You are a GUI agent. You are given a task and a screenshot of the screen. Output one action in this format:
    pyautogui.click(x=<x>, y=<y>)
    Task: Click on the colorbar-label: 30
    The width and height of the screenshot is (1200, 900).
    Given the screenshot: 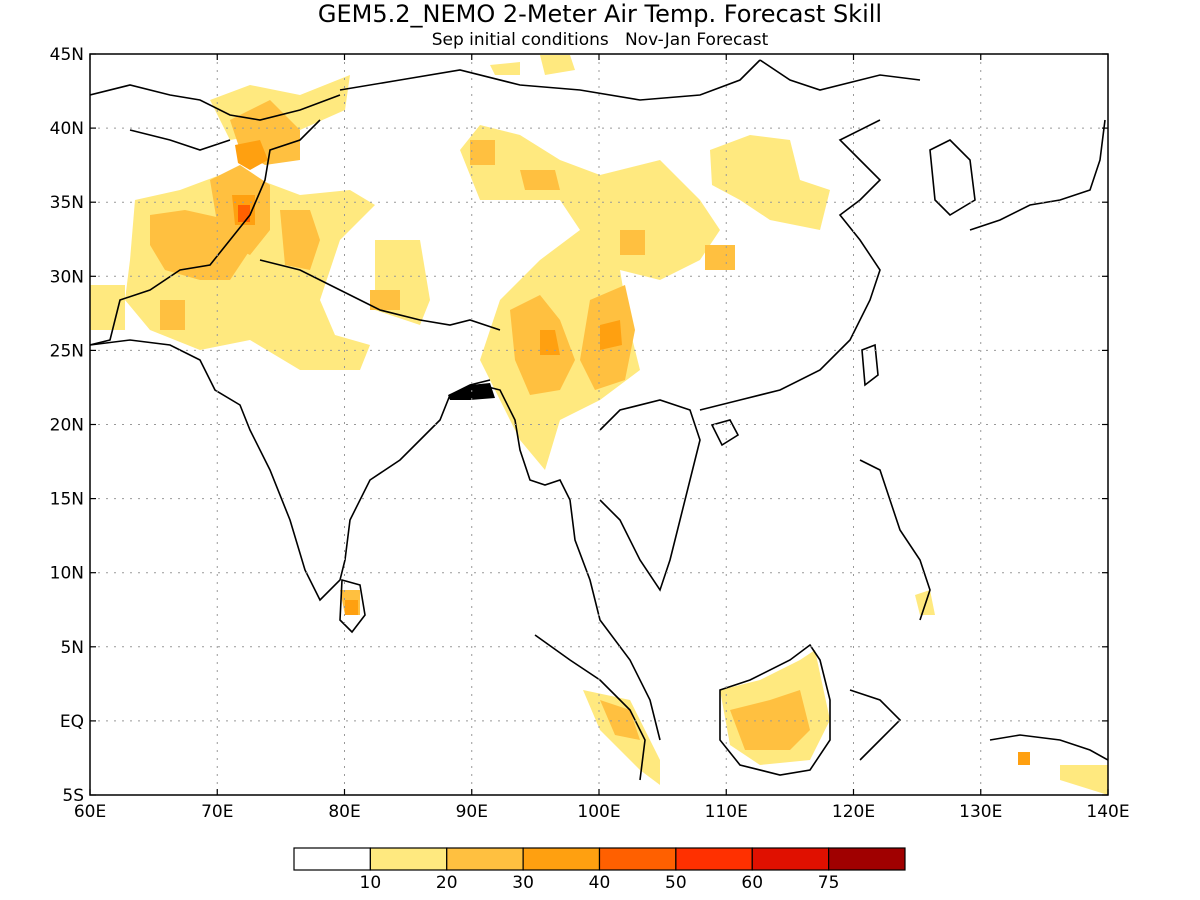 What is the action you would take?
    pyautogui.click(x=523, y=883)
    